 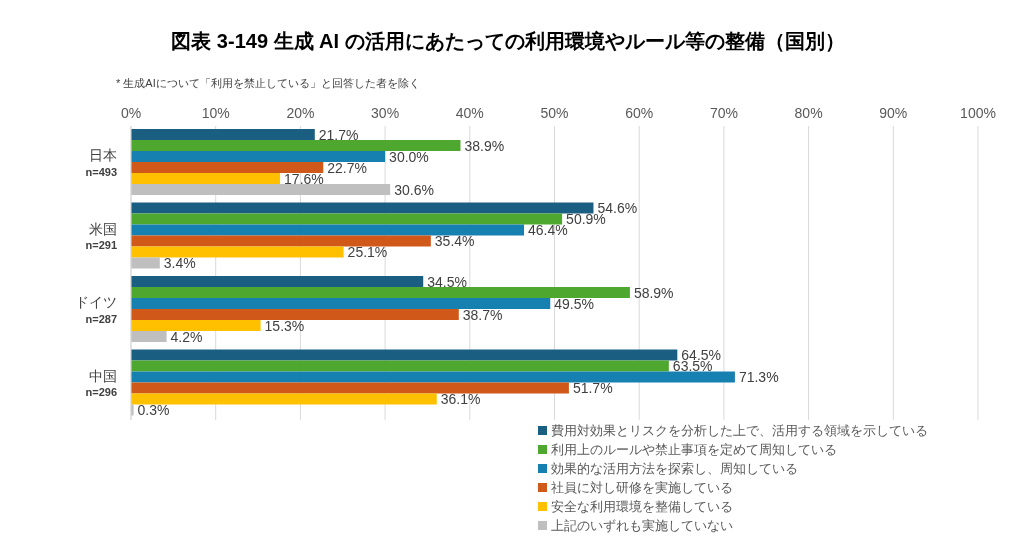 What do you see at coordinates (131, 113) in the screenshot?
I see `x-tick-label: 0%` at bounding box center [131, 113].